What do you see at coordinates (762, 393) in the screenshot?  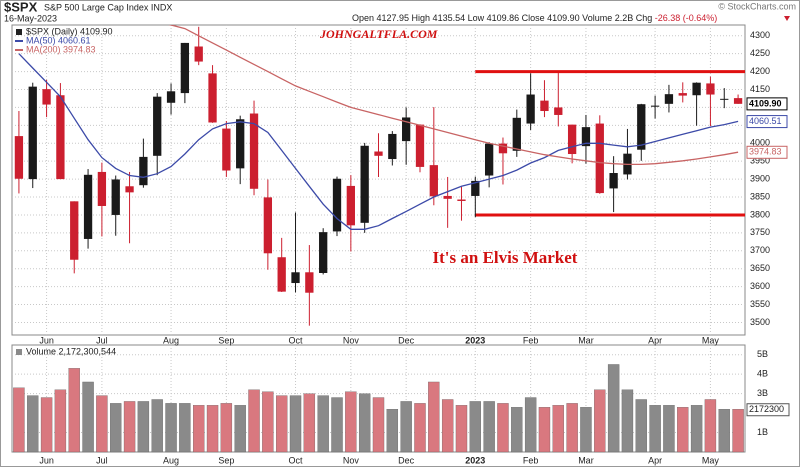 I see `volume-tick-label: 3B` at bounding box center [762, 393].